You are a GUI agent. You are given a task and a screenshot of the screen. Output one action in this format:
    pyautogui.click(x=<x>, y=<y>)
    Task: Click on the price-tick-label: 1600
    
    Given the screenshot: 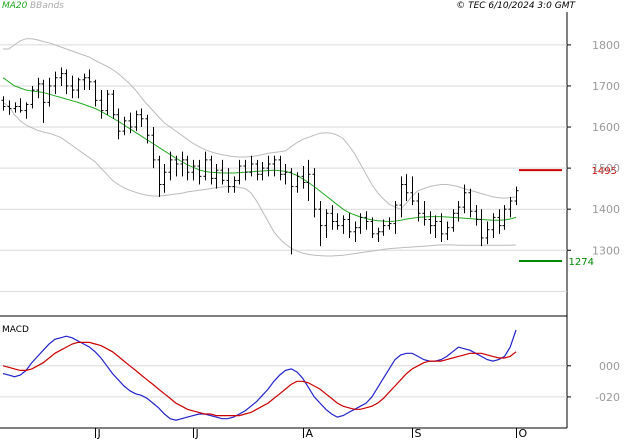 What is the action you would take?
    pyautogui.click(x=606, y=127)
    